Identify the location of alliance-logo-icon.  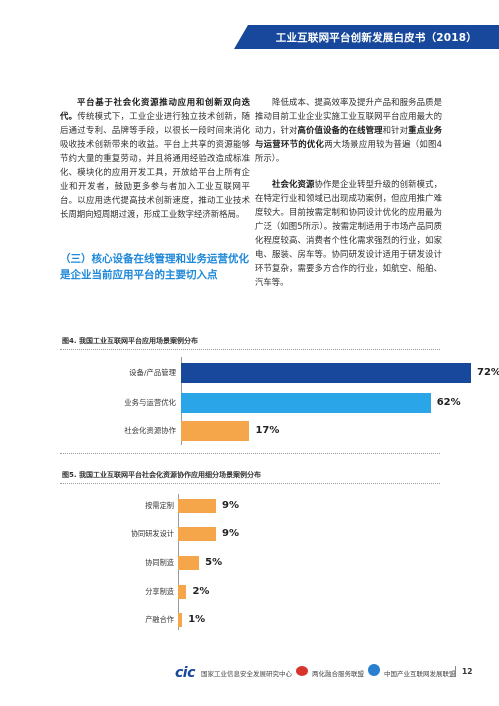
(374, 670).